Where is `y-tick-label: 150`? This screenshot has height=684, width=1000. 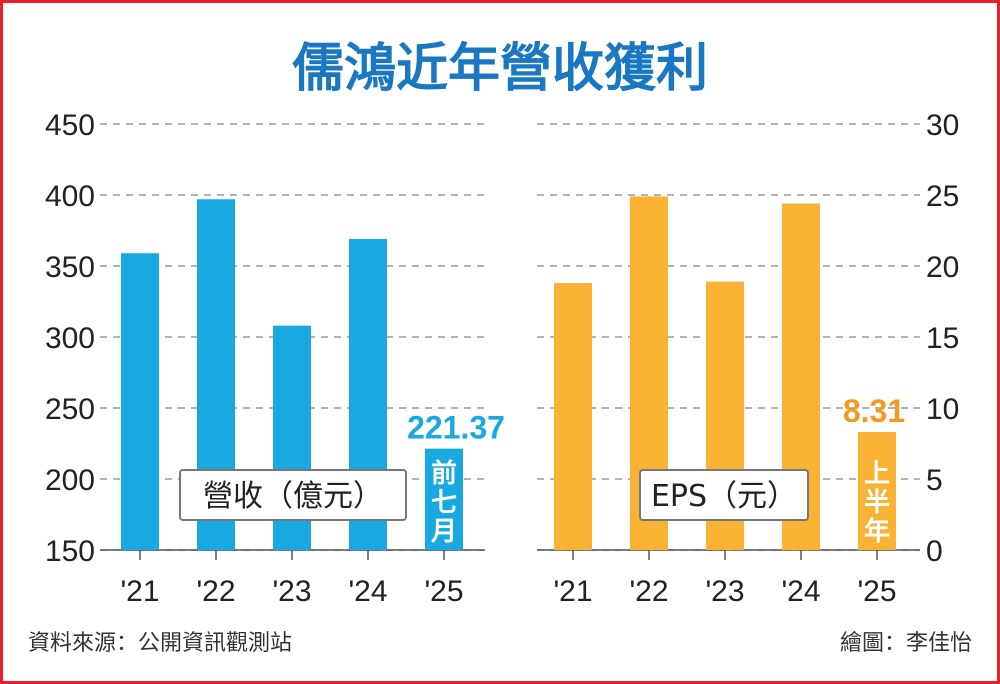 y-tick-label: 150 is located at coordinates (70, 551).